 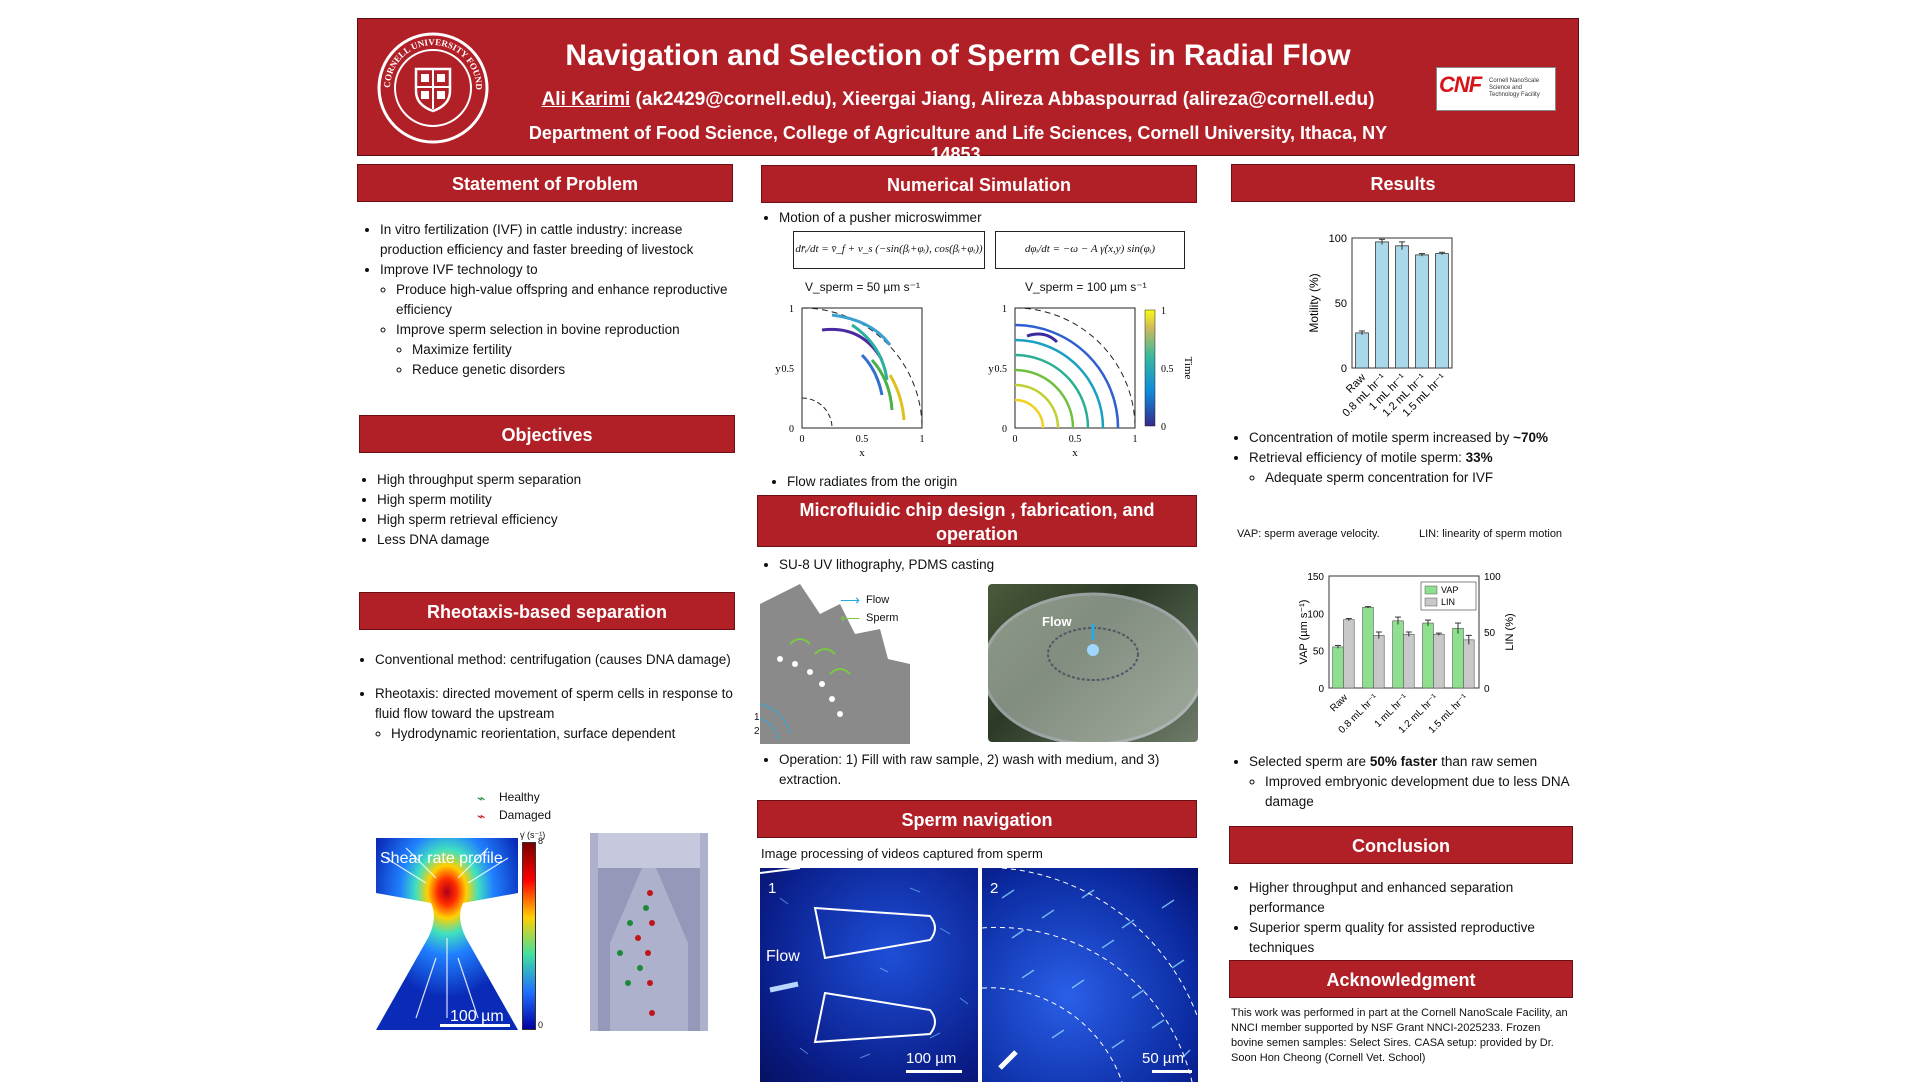 I want to click on plot2-ylabel: y, so click(x=991, y=369).